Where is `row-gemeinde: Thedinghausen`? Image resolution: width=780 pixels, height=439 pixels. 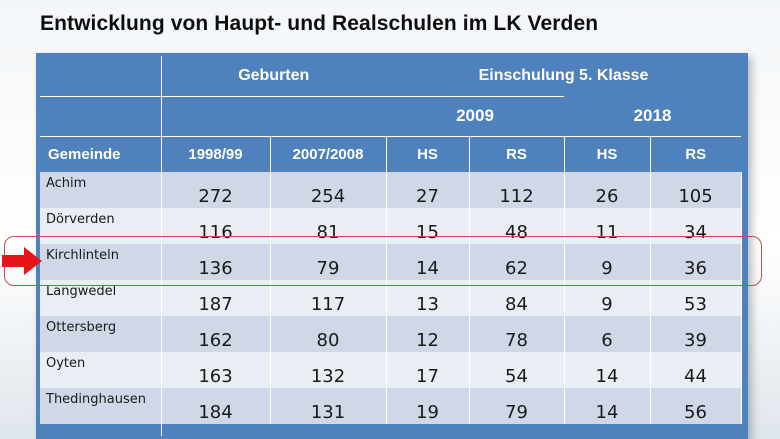 row-gemeinde: Thedinghausen is located at coordinates (101, 406).